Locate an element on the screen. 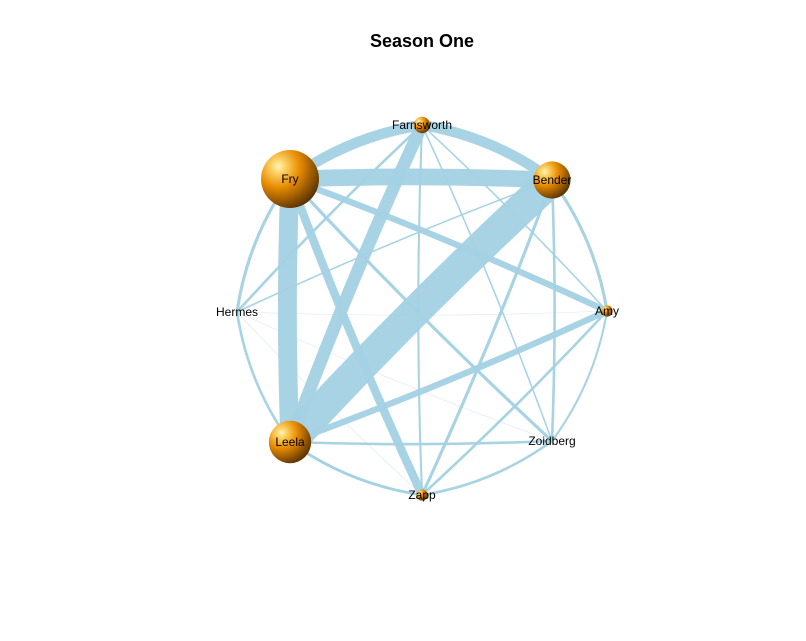 Image resolution: width=806 pixels, height=641 pixels. node-farnsworth: Farnsworth is located at coordinates (422, 125).